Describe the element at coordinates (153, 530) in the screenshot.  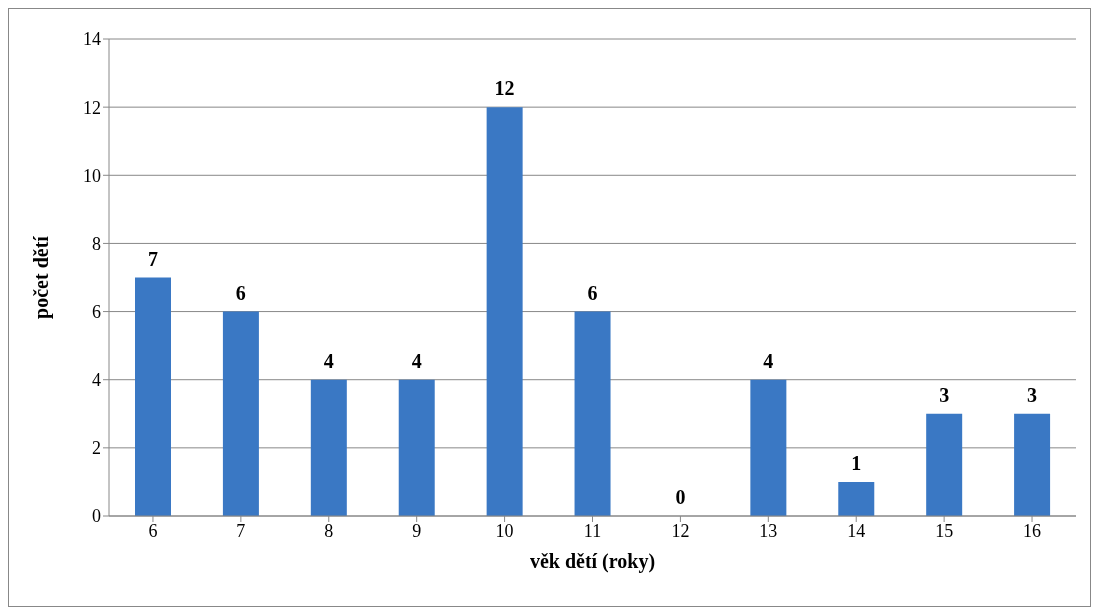
I see `x-tick-label: 6` at that location.